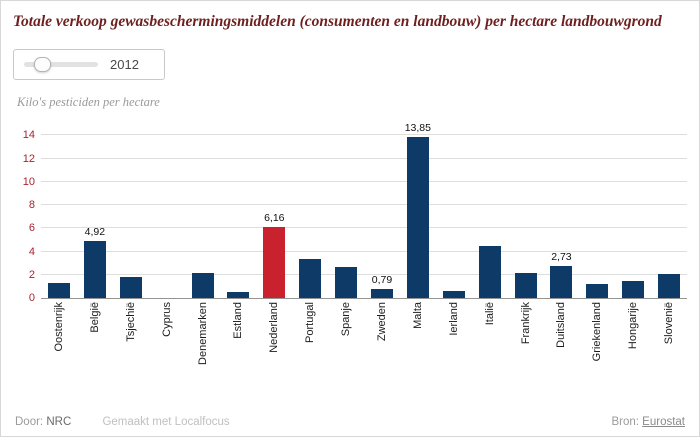  I want to click on x-axis-category: Oostenrijk, so click(59, 346).